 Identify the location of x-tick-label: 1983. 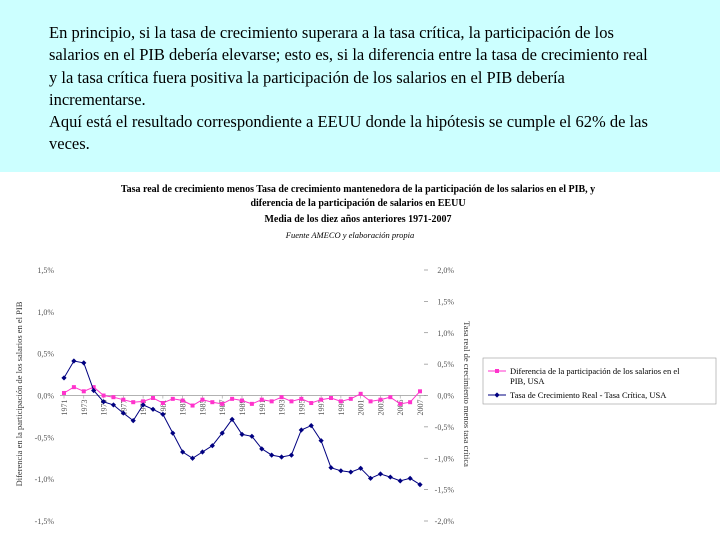
(183, 408).